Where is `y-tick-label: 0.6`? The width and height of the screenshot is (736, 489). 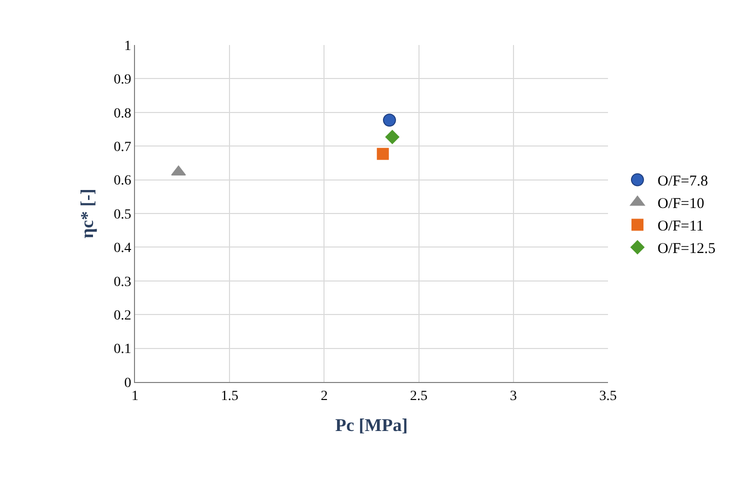
y-tick-label: 0.6 is located at coordinates (123, 181).